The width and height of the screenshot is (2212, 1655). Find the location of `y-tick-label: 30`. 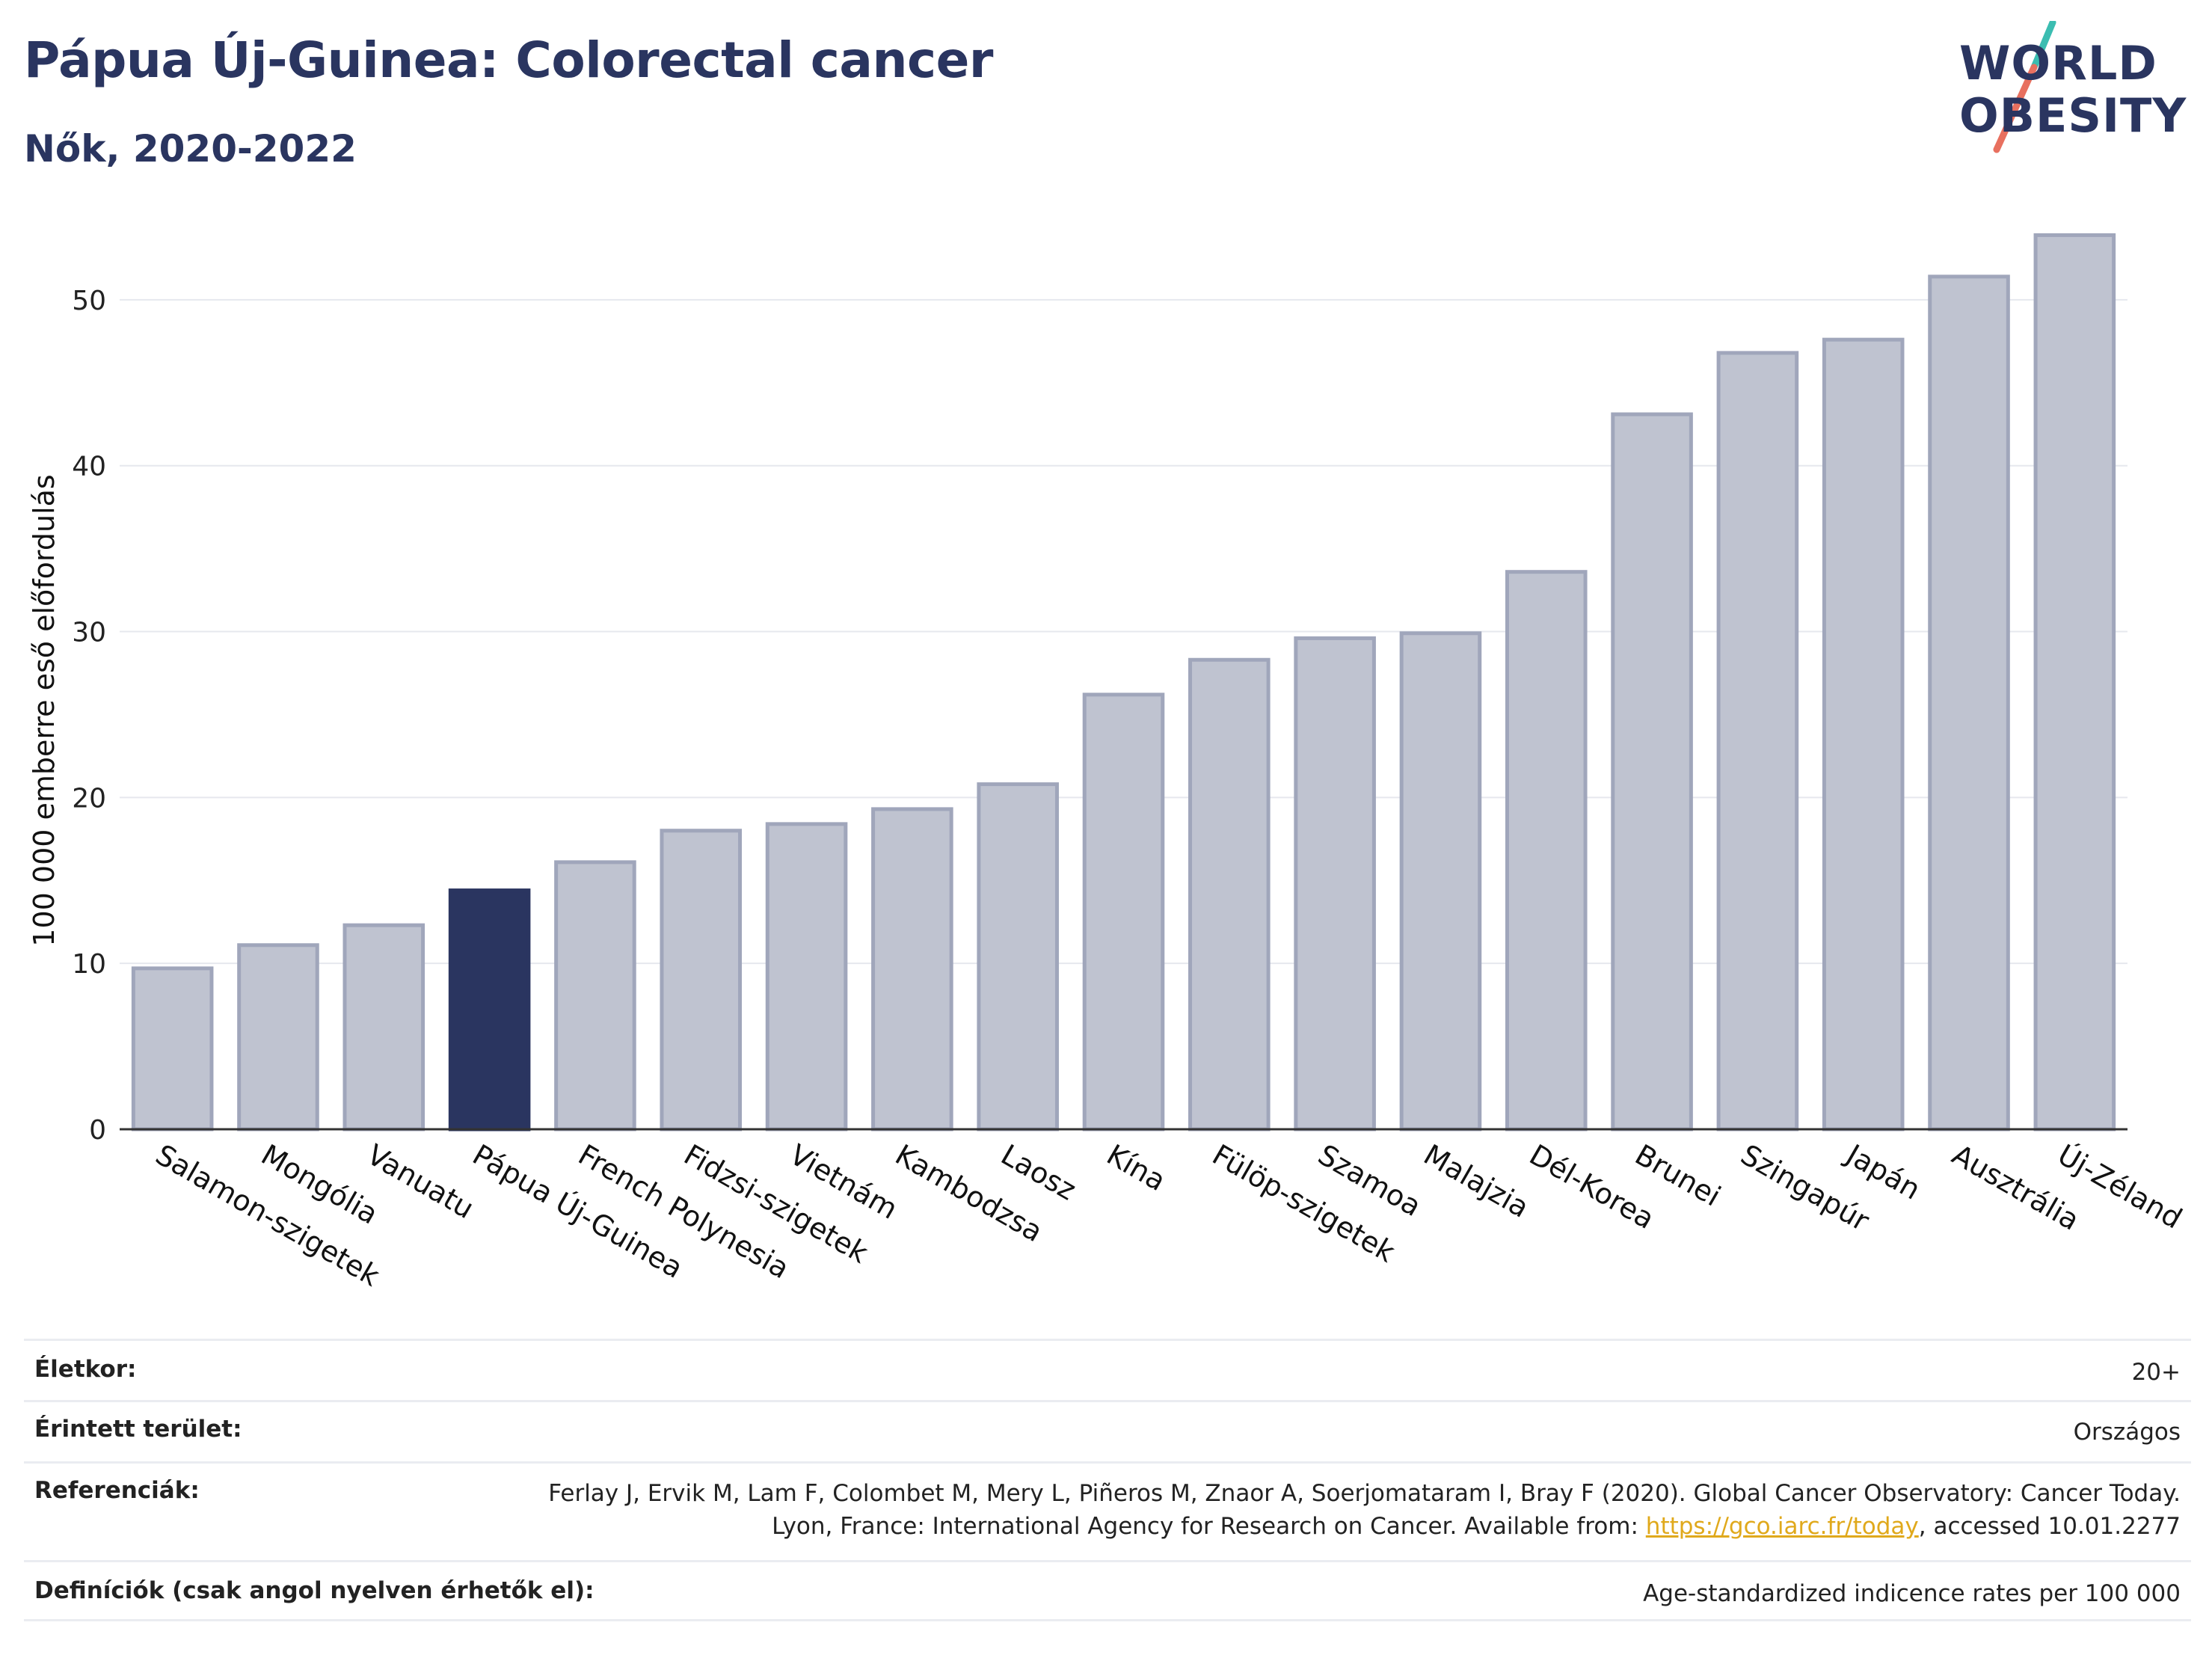

y-tick-label: 30 is located at coordinates (89, 633).